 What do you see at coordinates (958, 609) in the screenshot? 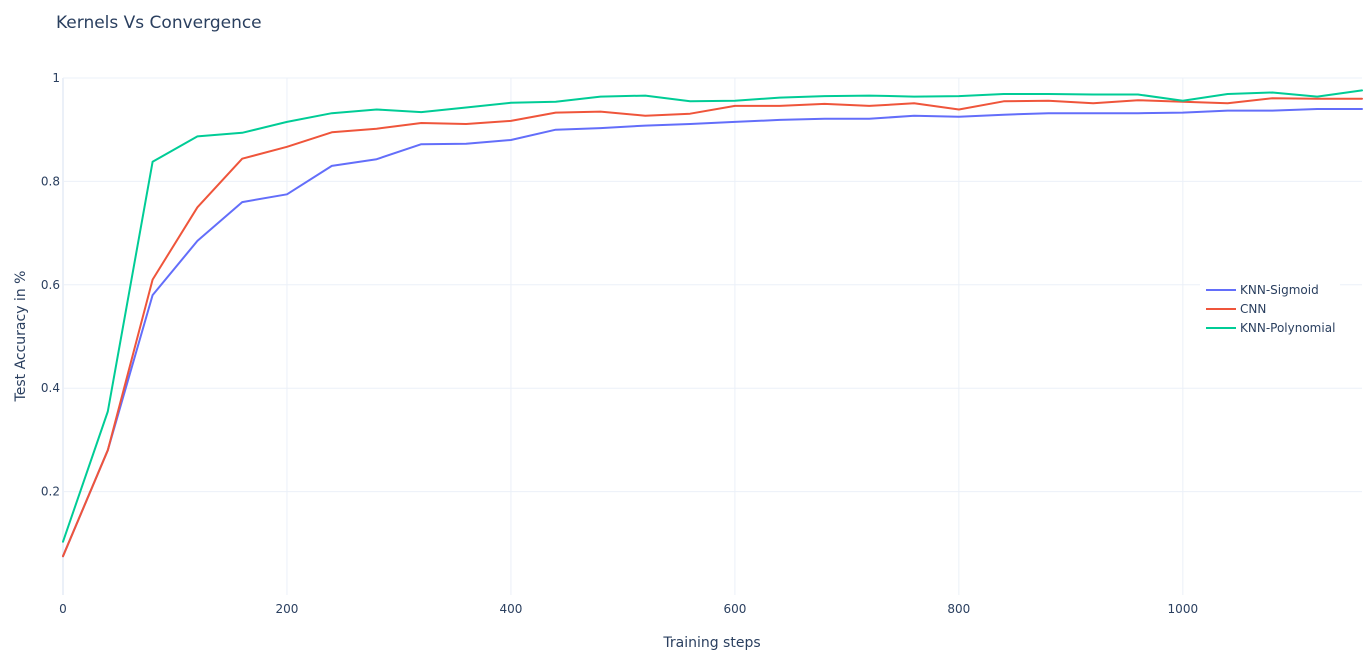
I see `x-tick-label: 800` at bounding box center [958, 609].